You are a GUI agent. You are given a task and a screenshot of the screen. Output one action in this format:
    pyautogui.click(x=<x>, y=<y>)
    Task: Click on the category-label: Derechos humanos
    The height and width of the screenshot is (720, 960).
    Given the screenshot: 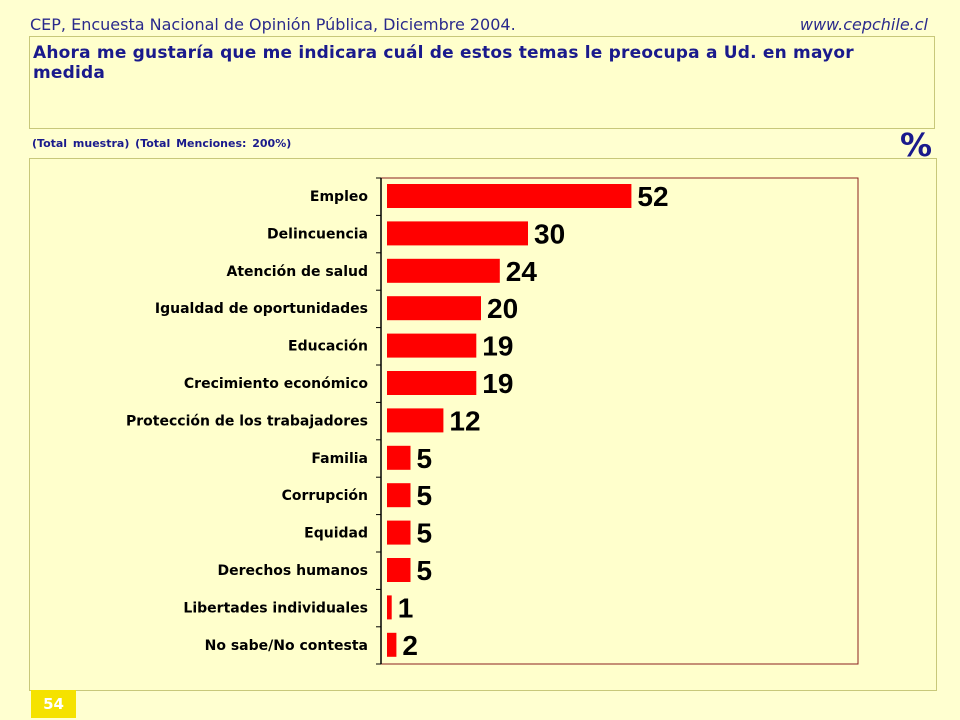 What is the action you would take?
    pyautogui.click(x=293, y=571)
    